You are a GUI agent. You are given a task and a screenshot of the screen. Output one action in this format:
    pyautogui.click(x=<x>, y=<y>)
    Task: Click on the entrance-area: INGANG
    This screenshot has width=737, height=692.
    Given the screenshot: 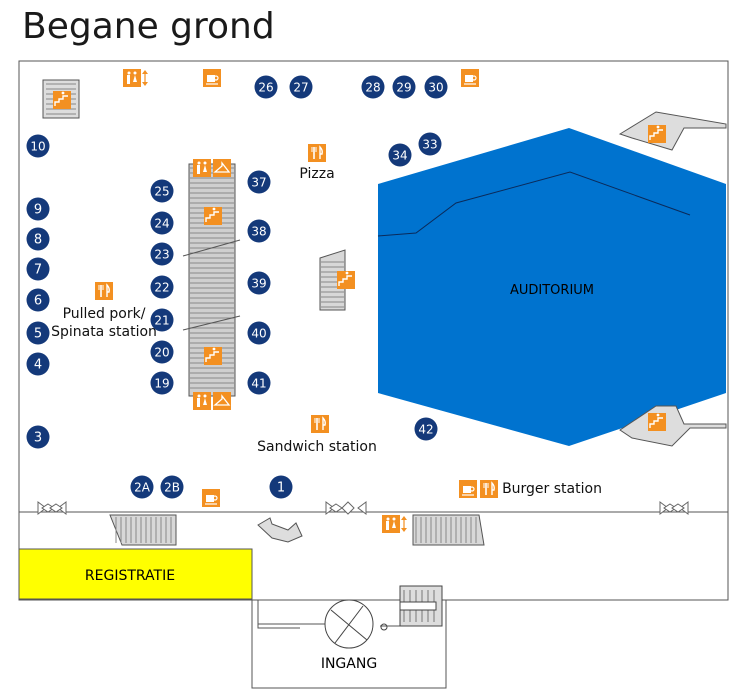 What is the action you would take?
    pyautogui.click(x=382, y=628)
    